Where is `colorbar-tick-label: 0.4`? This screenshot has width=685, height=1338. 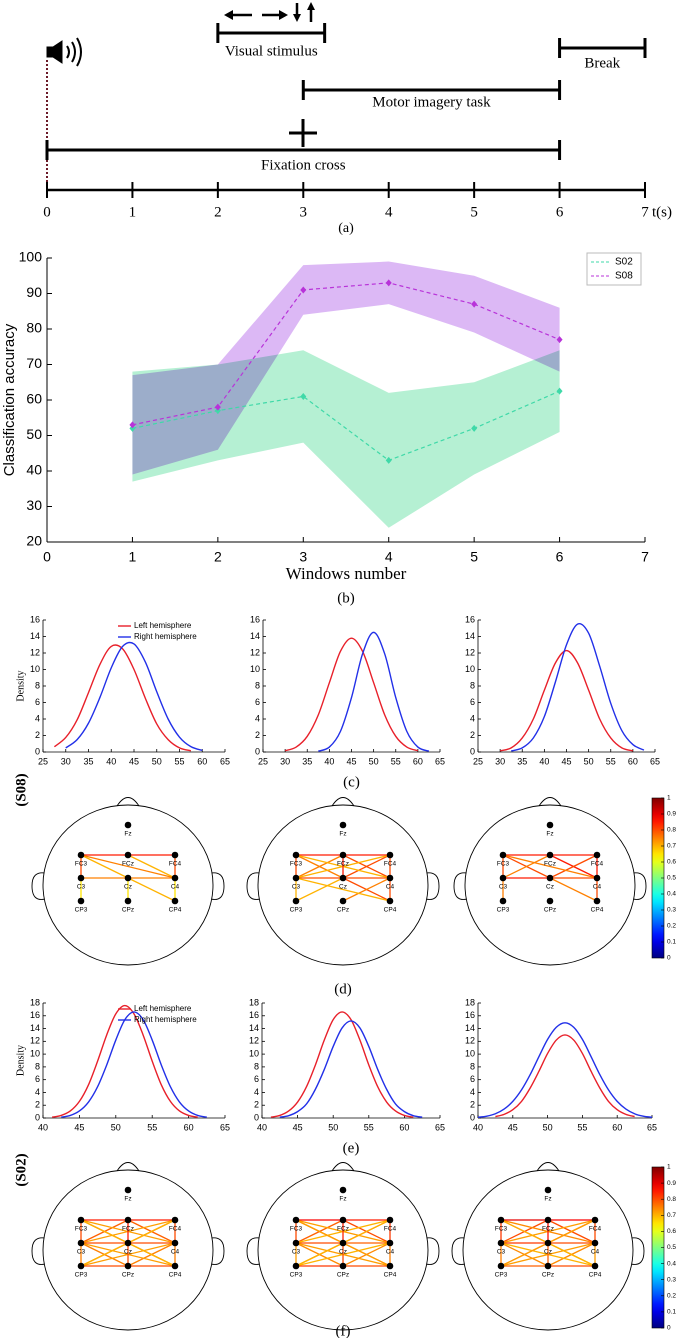
colorbar-tick-label: 0.4 is located at coordinates (671, 894).